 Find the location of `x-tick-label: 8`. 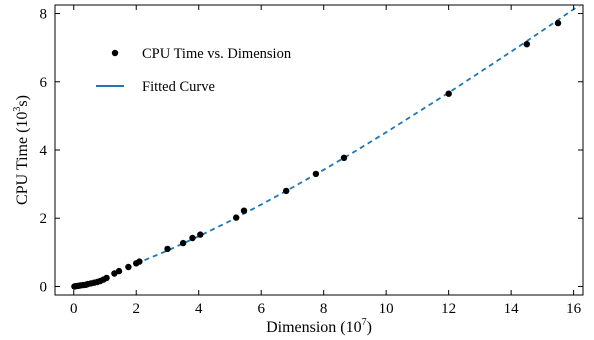

x-tick-label: 8 is located at coordinates (324, 309).